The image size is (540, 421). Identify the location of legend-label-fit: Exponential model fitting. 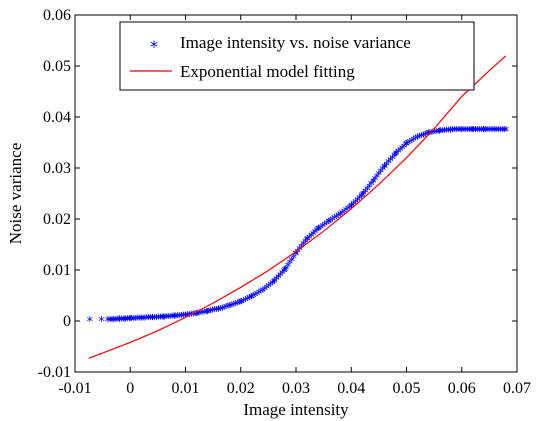
(267, 71).